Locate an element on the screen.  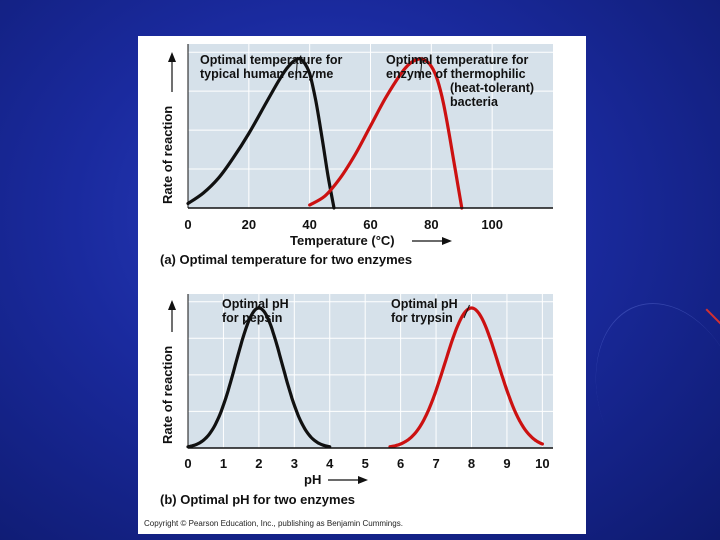
panel-a-caption-line: (a) Optimal temperature for two enzymes is located at coordinates (286, 259).